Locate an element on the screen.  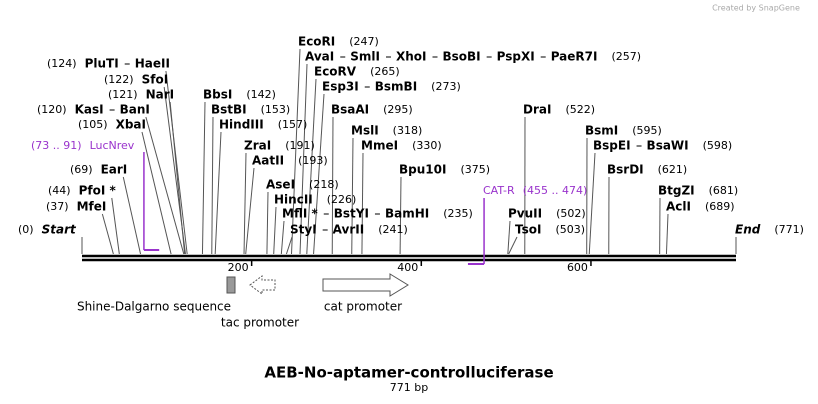
watermark: Created by SnapGene is located at coordinates (756, 8).